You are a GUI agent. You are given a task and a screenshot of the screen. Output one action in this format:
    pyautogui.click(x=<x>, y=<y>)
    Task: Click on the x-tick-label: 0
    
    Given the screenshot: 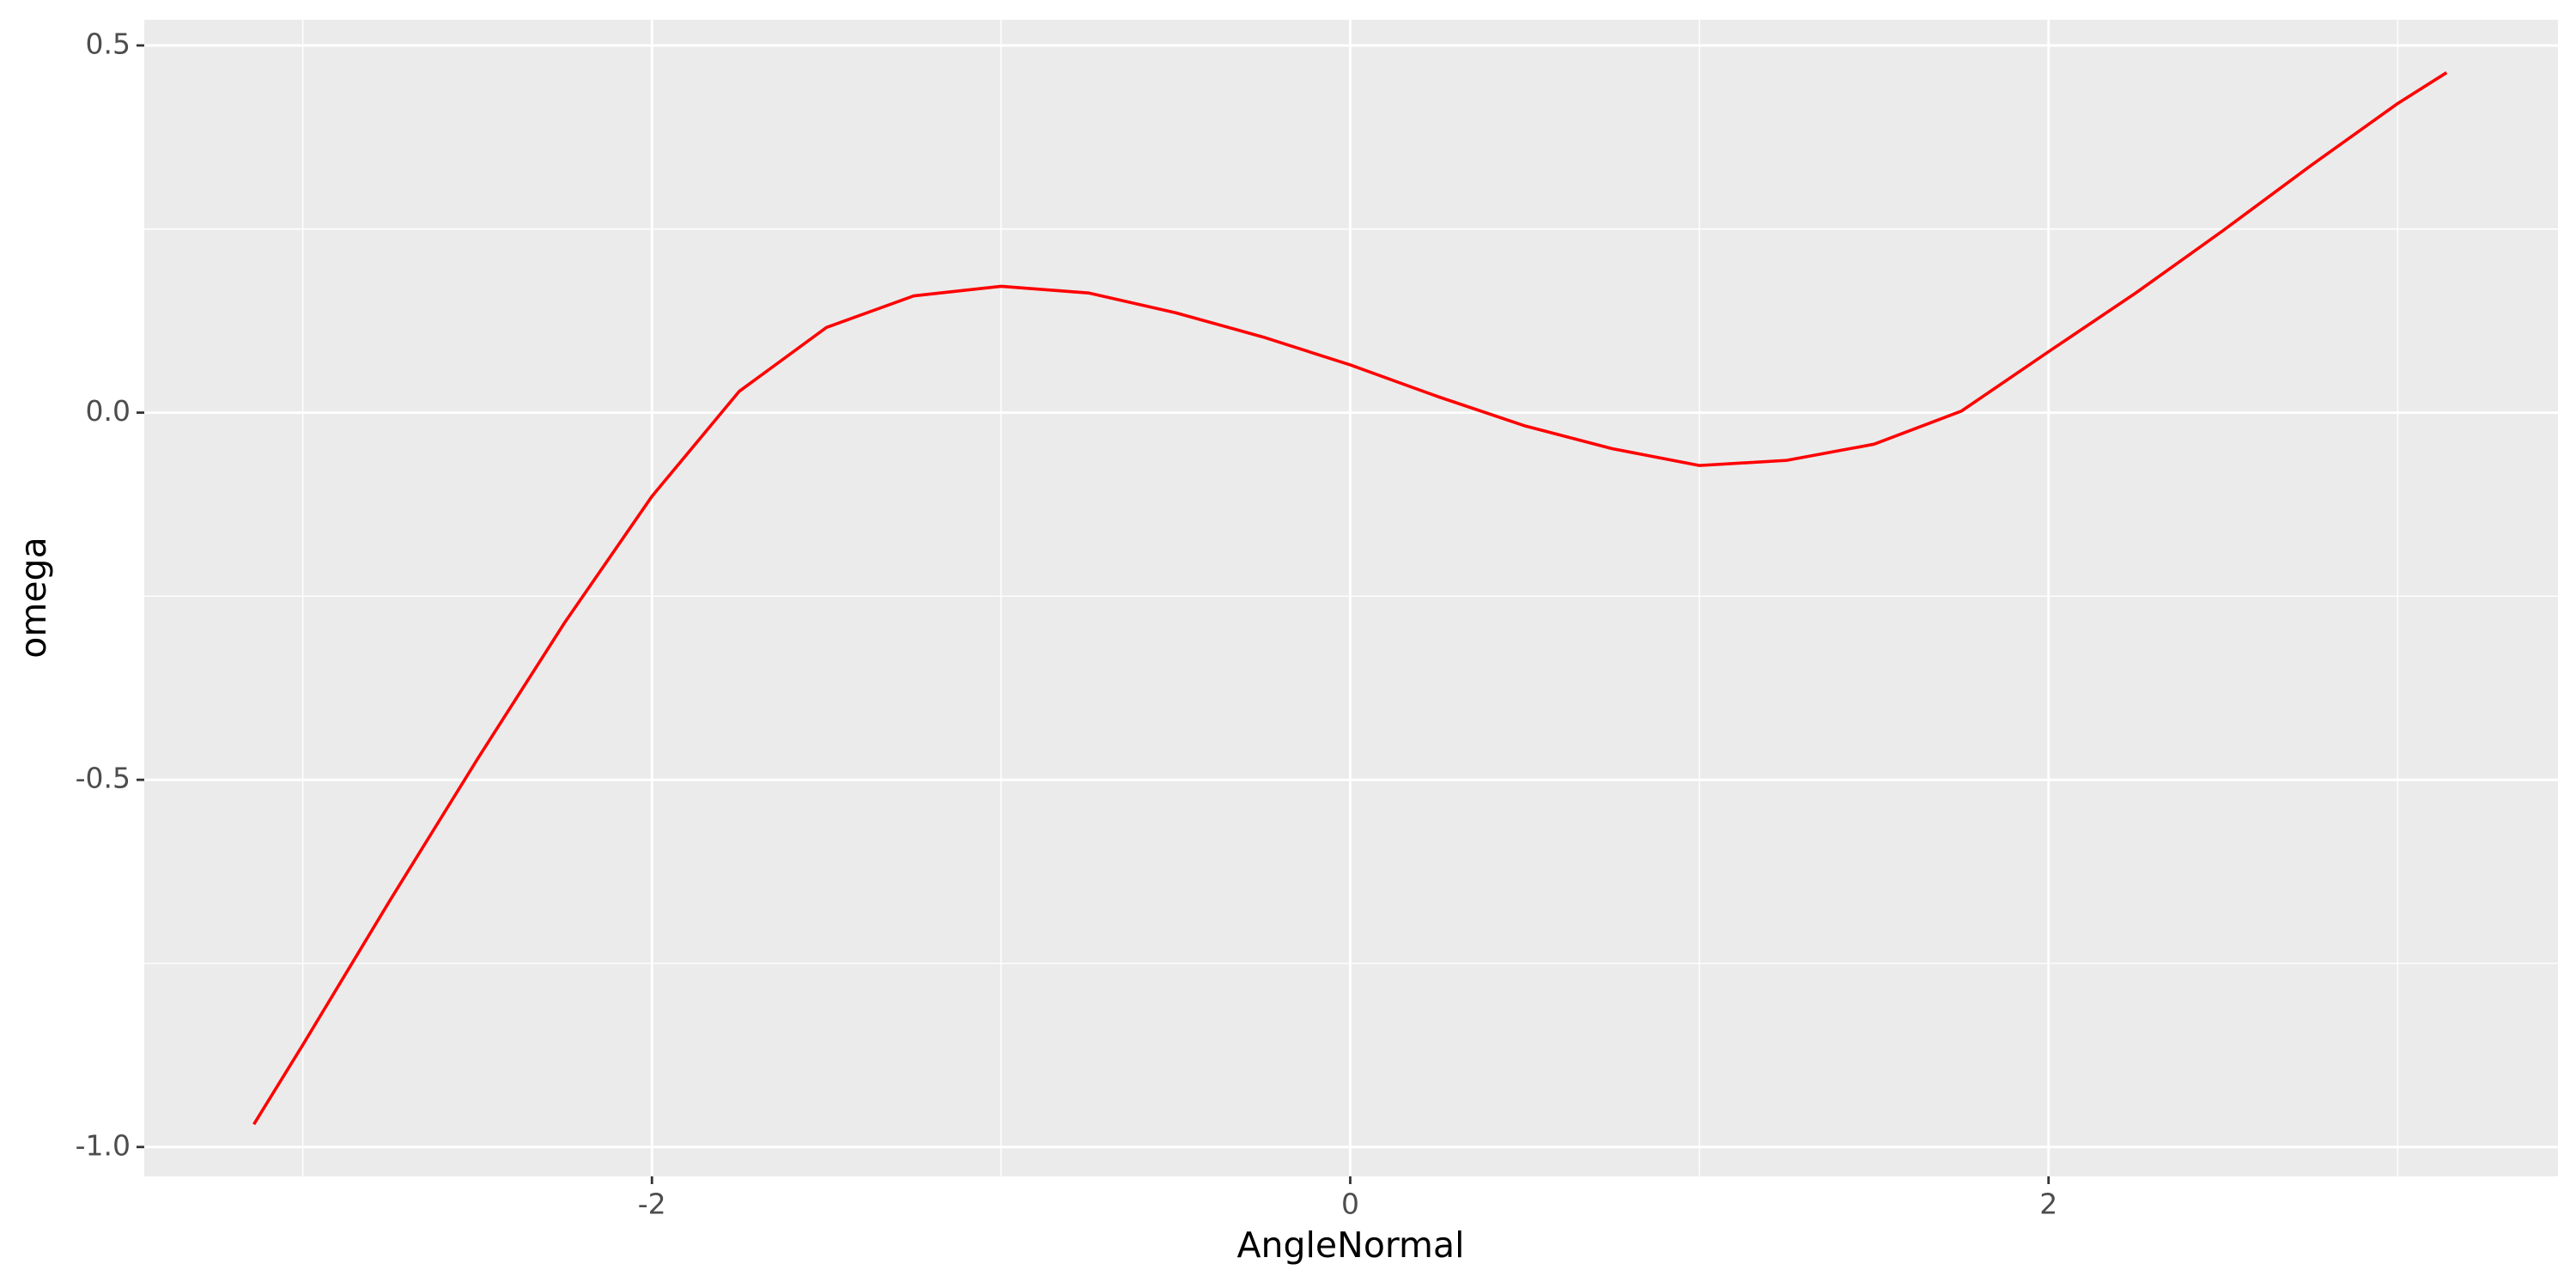 What is the action you would take?
    pyautogui.click(x=1350, y=1204)
    